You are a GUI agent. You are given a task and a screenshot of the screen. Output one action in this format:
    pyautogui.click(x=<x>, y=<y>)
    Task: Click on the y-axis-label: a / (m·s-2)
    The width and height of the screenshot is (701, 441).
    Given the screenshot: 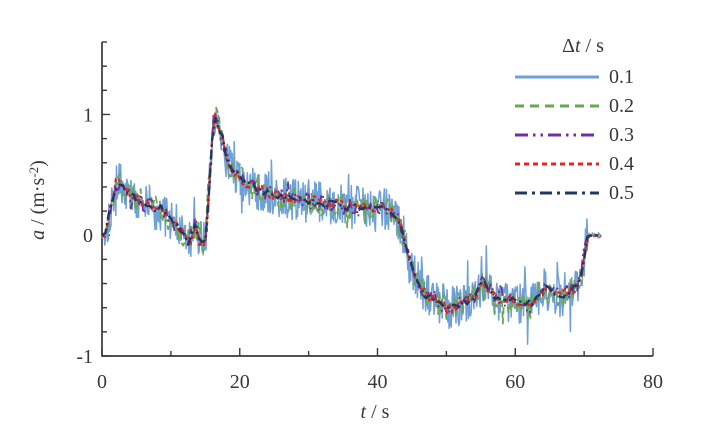 What is the action you would take?
    pyautogui.click(x=35, y=200)
    